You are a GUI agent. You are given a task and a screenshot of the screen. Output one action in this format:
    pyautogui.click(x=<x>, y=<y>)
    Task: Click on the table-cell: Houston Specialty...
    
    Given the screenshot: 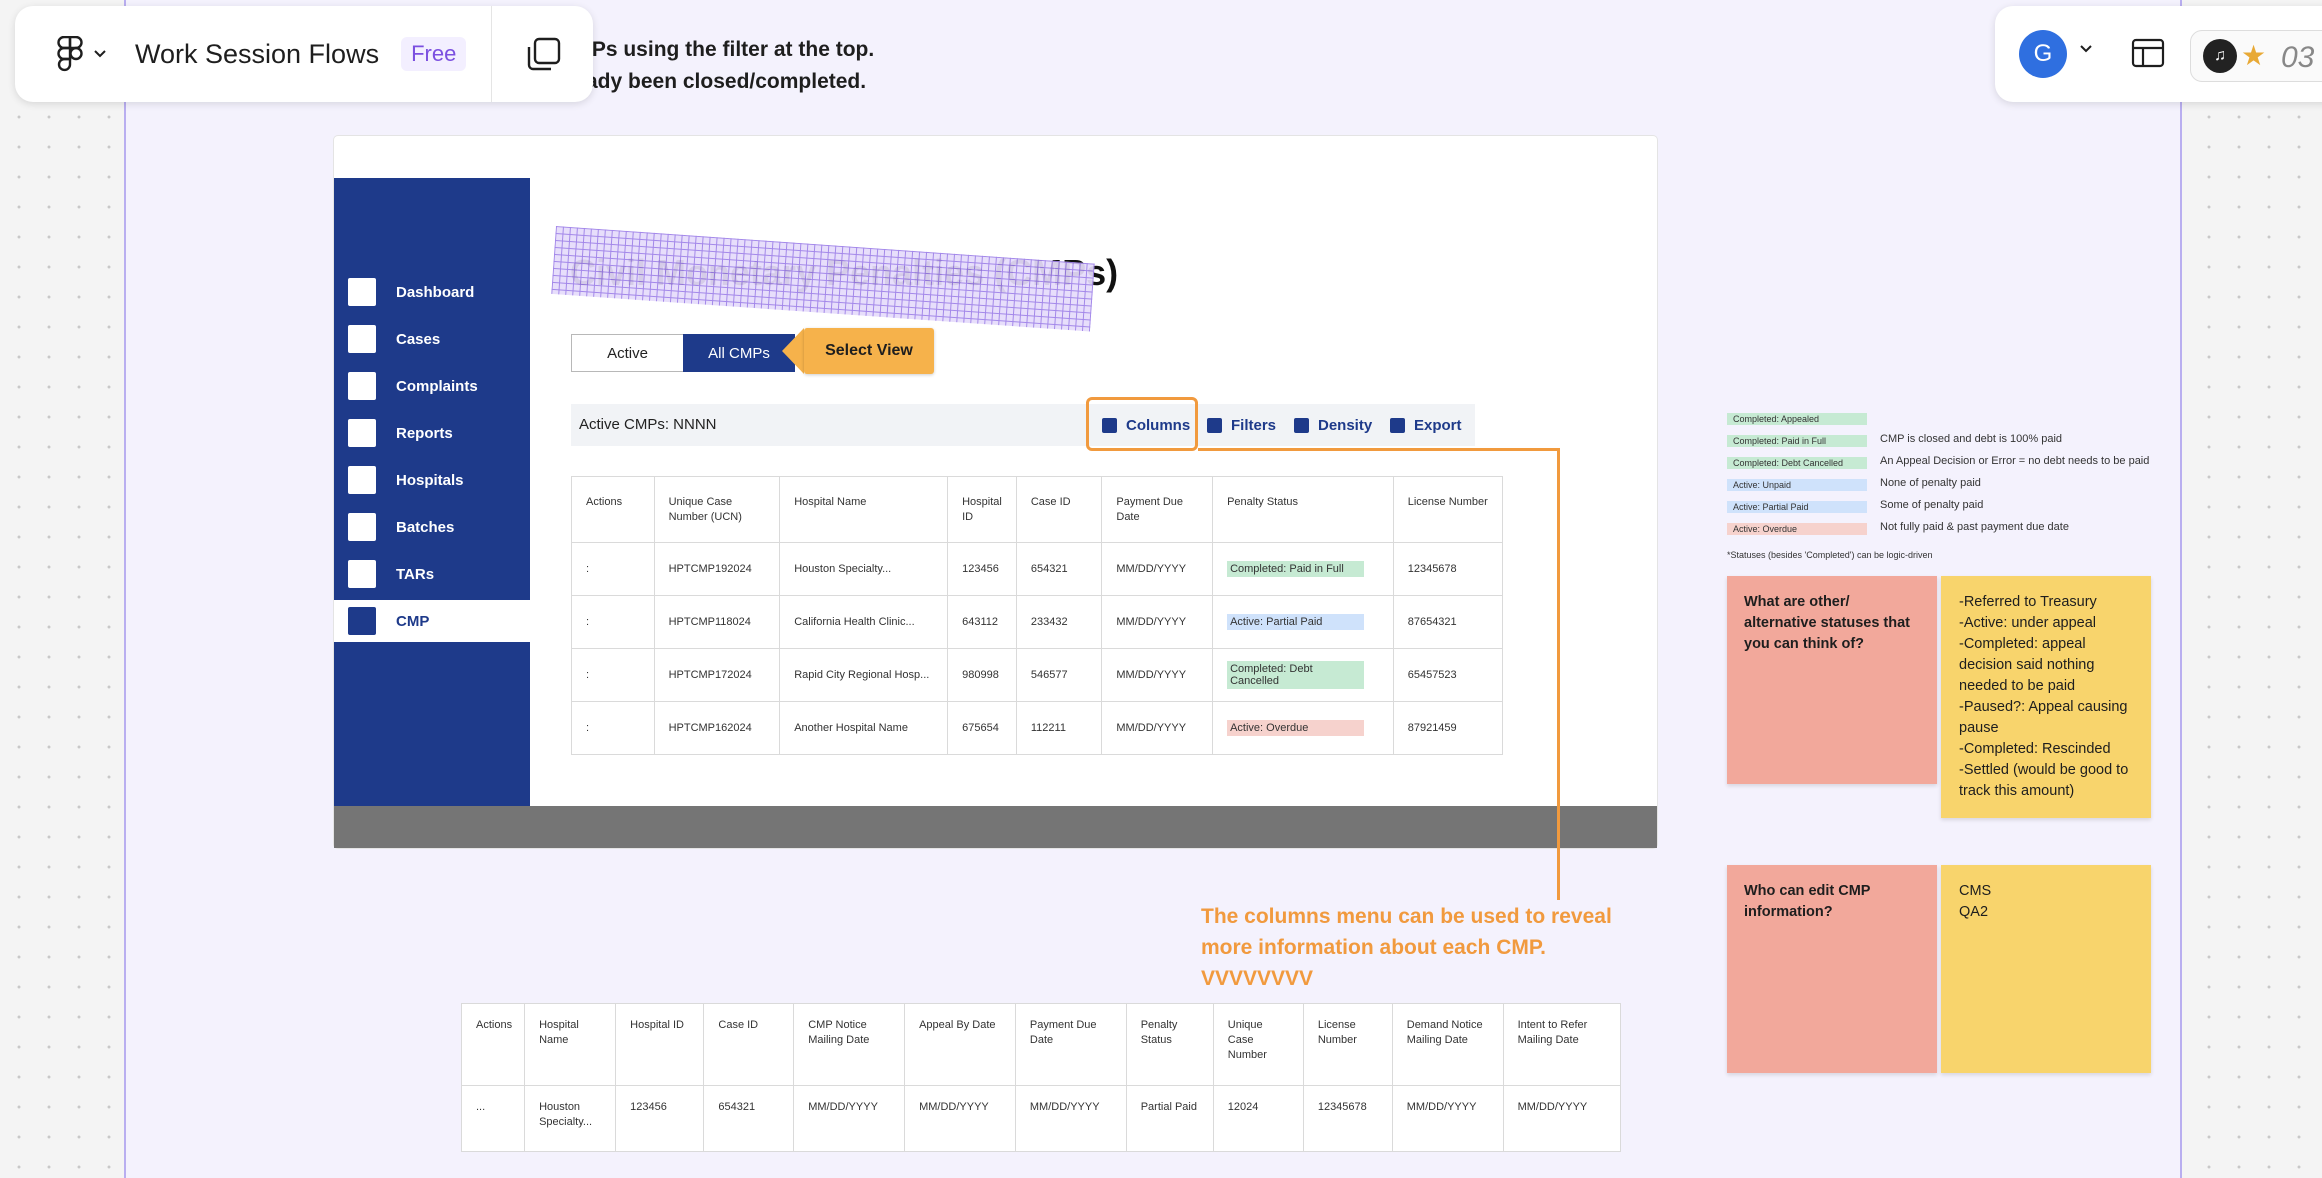 What is the action you would take?
    pyautogui.click(x=570, y=1118)
    